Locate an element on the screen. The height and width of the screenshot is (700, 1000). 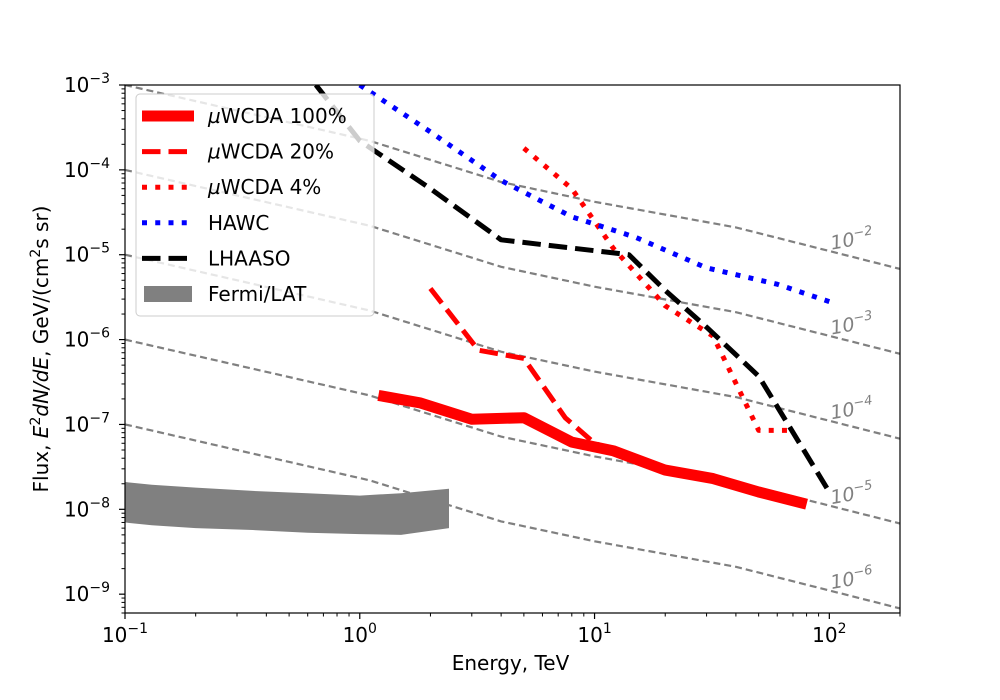
bands is located at coordinates (287, 508).